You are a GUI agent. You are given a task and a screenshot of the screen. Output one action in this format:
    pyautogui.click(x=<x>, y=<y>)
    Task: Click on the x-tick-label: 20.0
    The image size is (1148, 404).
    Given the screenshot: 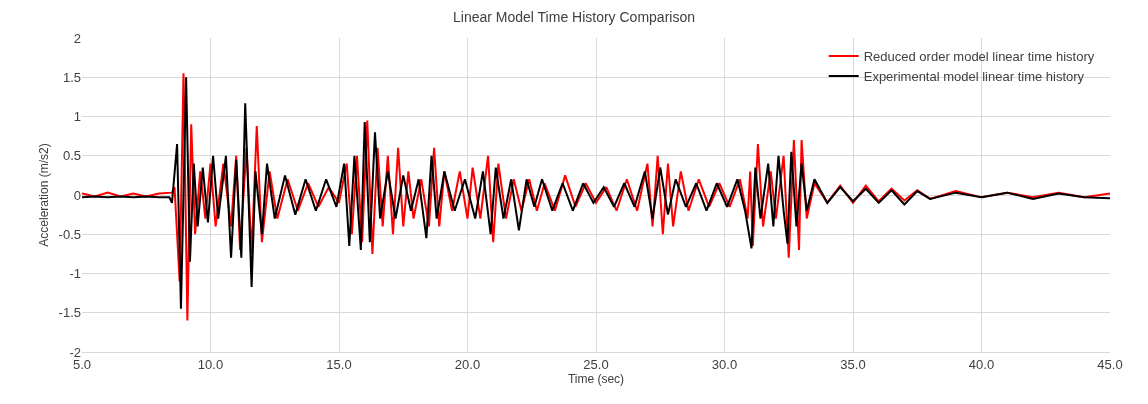 What is the action you would take?
    pyautogui.click(x=467, y=364)
    